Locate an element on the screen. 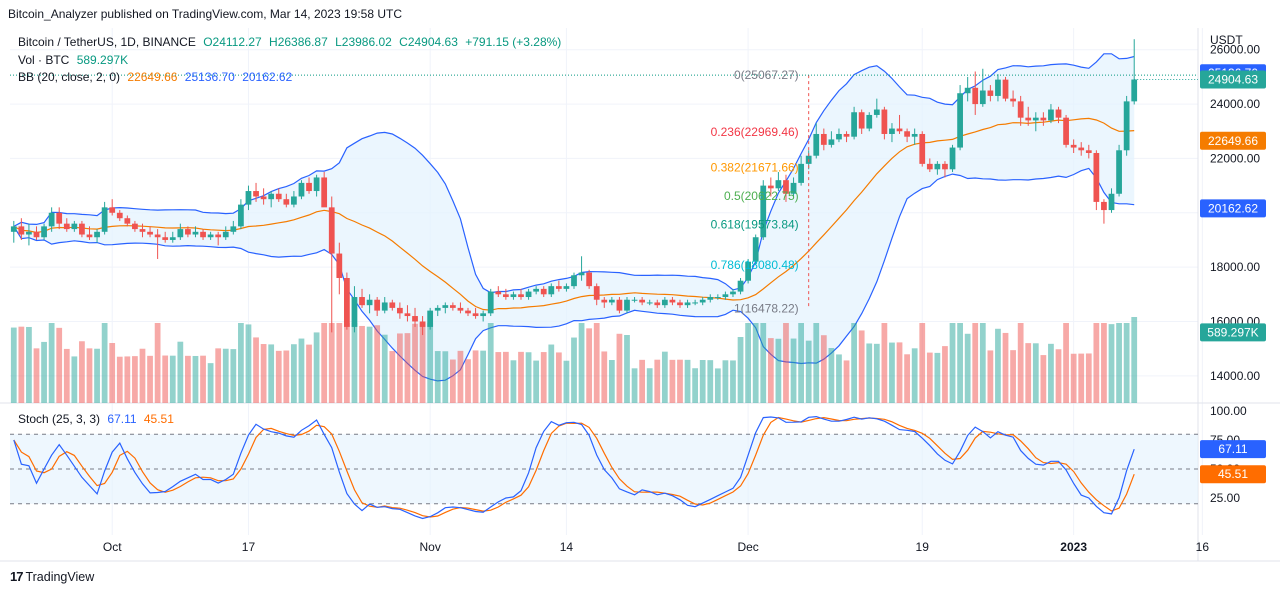 This screenshot has width=1280, height=595. badge-stoch-k: 67.11 is located at coordinates (1232, 449).